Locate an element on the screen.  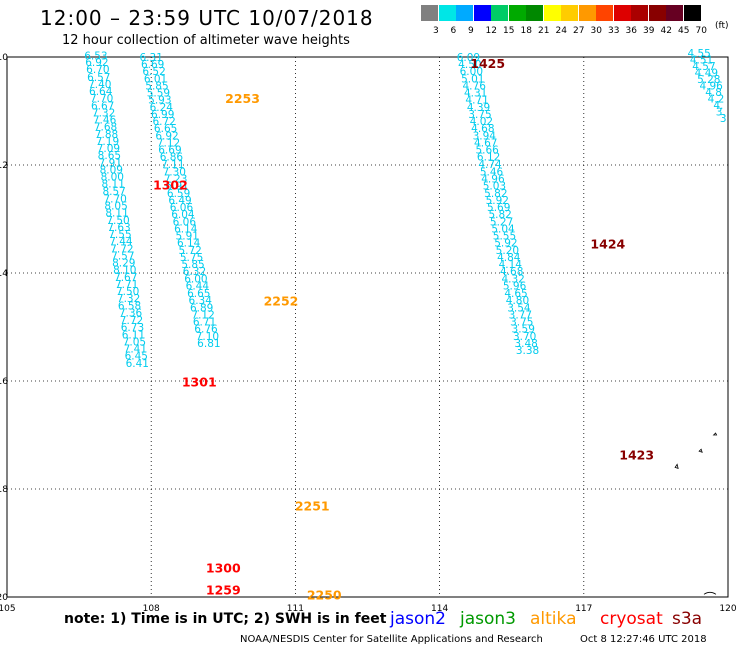
wave-height-value: 4.51 is located at coordinates (701, 60).